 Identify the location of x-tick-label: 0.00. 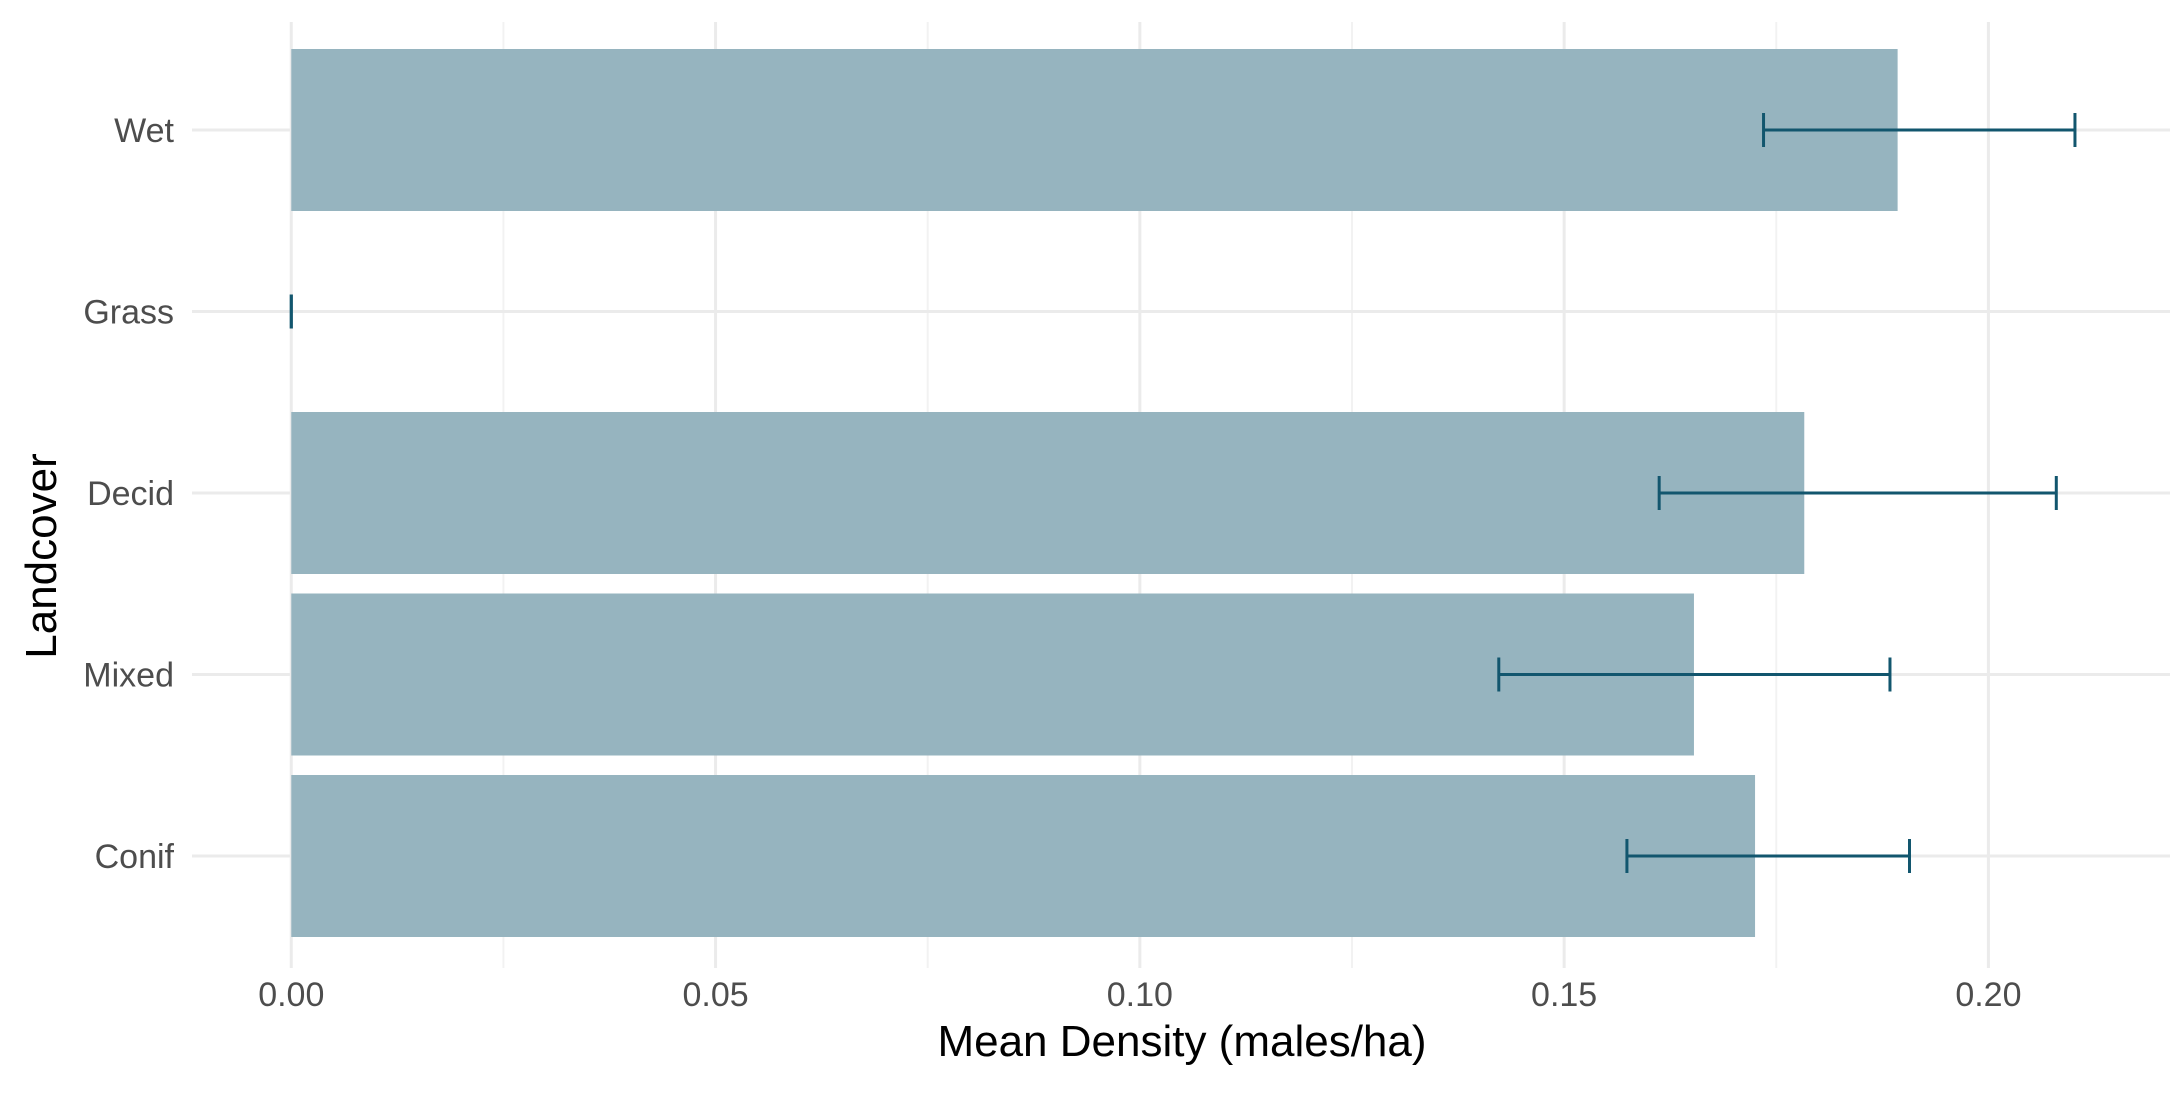
(291, 995).